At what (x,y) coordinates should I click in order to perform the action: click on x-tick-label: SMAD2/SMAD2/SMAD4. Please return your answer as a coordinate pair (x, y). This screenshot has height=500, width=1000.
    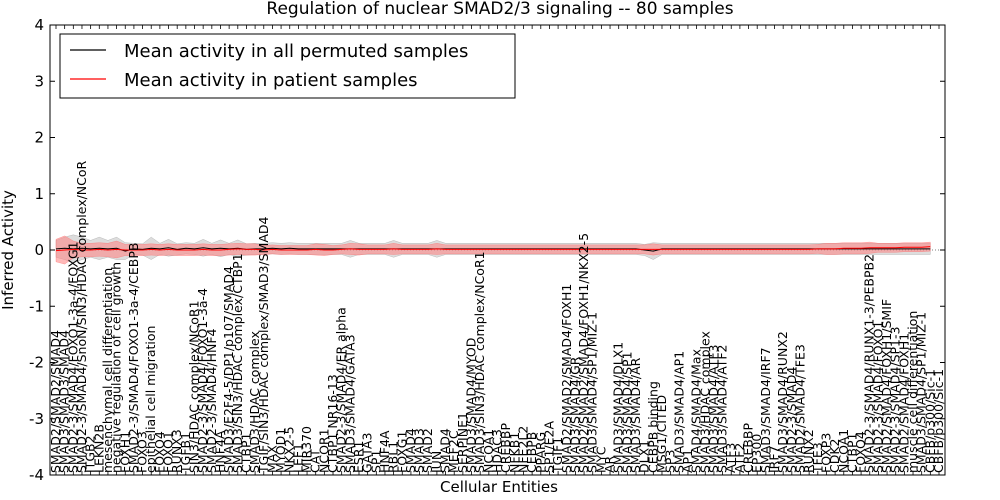
    Looking at the image, I should click on (55, 401).